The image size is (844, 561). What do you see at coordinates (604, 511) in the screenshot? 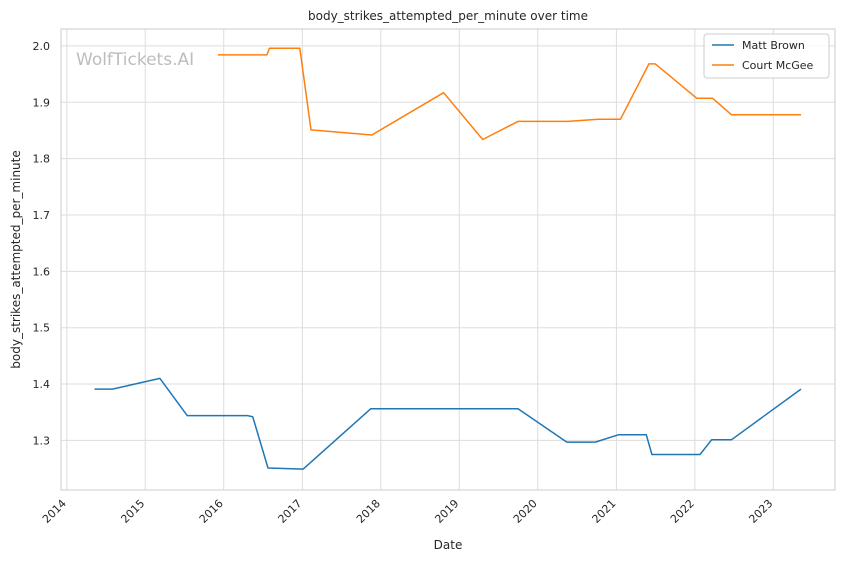
I see `x-tick-label: 2021` at bounding box center [604, 511].